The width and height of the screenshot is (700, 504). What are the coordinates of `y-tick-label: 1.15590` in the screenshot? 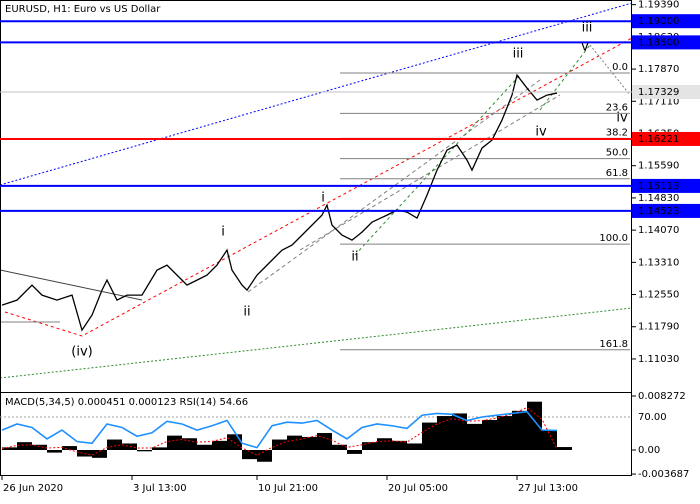 It's located at (658, 166).